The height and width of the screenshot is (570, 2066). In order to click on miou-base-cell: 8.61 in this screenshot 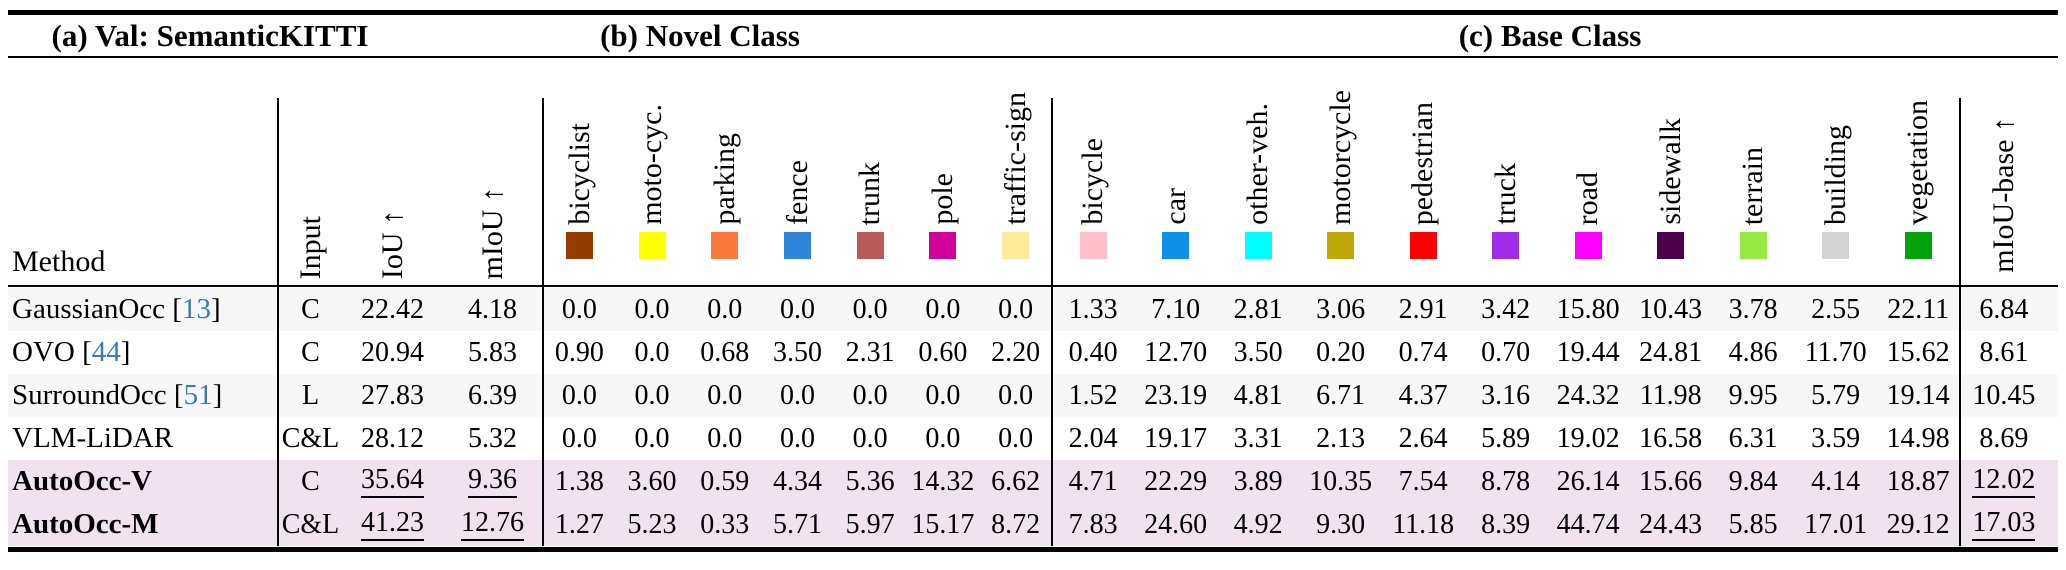, I will do `click(2004, 352)`.